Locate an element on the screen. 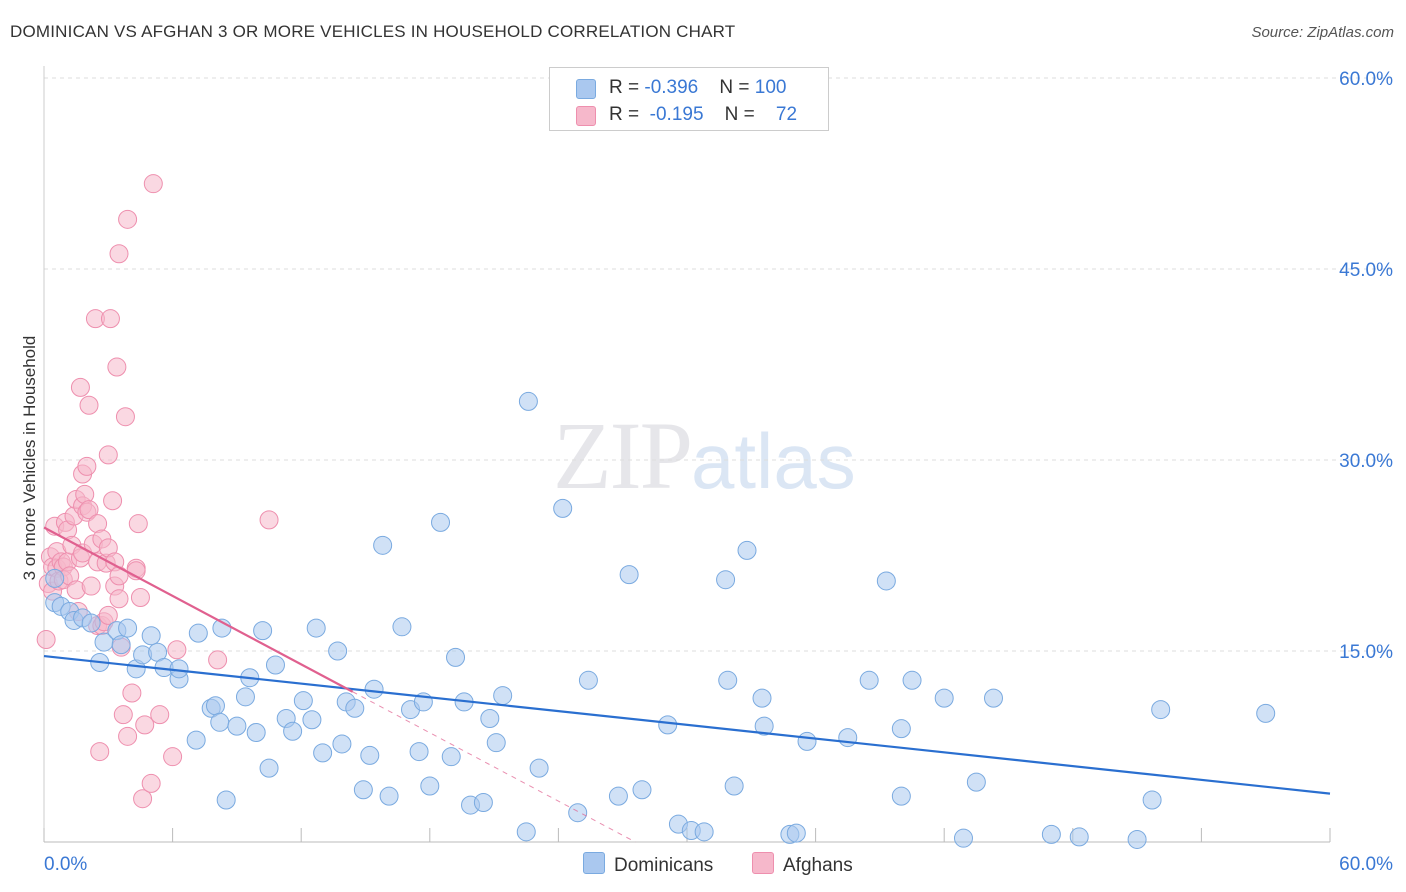 The image size is (1406, 892). bottom-legend-afghans: Afghans is located at coordinates (802, 864).